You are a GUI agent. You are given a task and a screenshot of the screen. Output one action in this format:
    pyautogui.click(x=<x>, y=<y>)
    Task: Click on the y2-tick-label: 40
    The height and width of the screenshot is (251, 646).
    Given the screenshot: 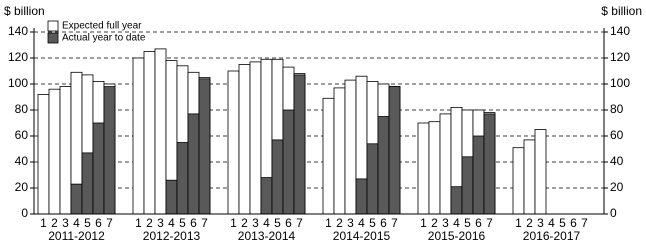 What is the action you would take?
    pyautogui.click(x=617, y=161)
    